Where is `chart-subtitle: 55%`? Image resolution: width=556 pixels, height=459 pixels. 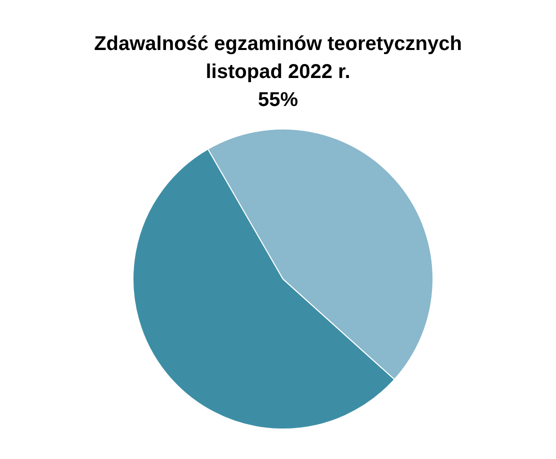
chart-subtitle: 55% is located at coordinates (278, 100).